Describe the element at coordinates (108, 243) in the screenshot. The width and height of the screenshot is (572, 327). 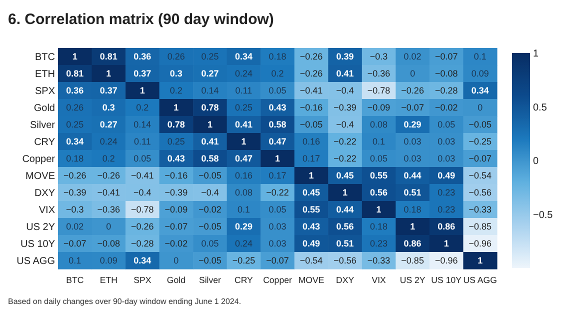
I see `data-label: −0.08` at that location.